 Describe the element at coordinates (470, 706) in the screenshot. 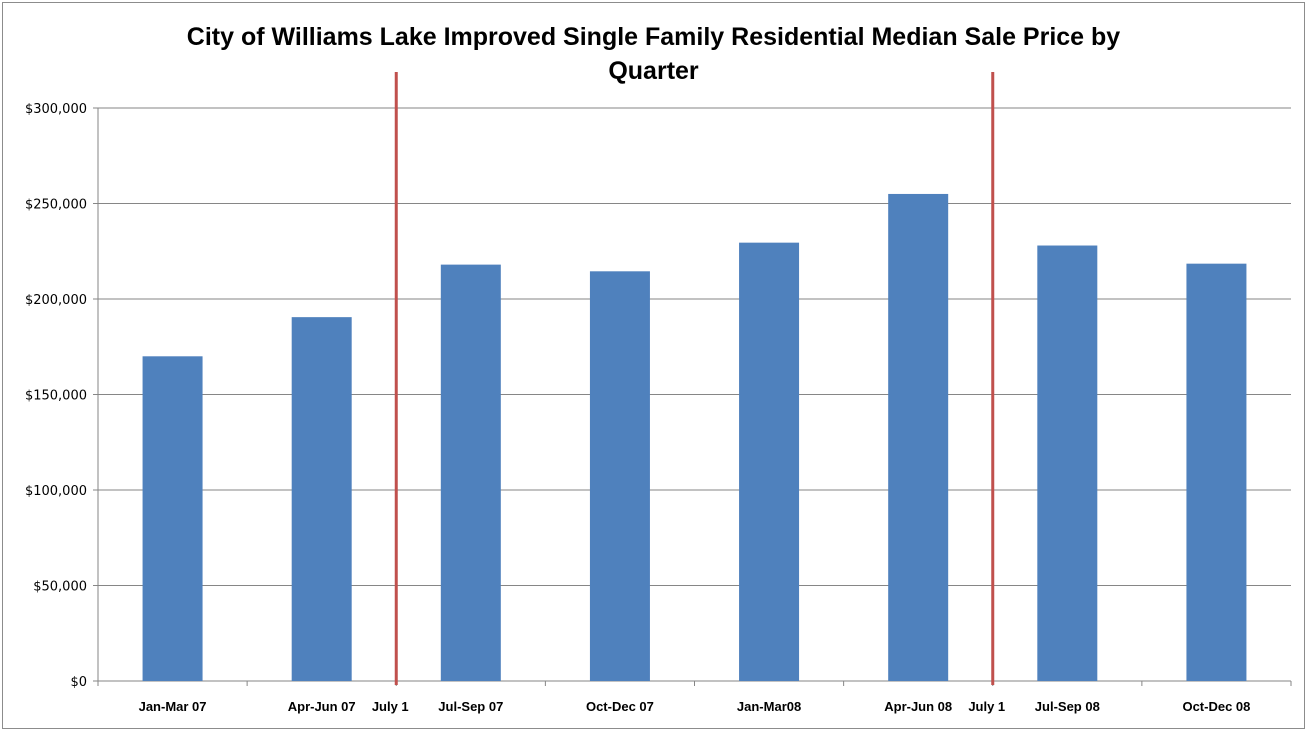

I see `x-tick-label: Jul-Sep 07` at that location.